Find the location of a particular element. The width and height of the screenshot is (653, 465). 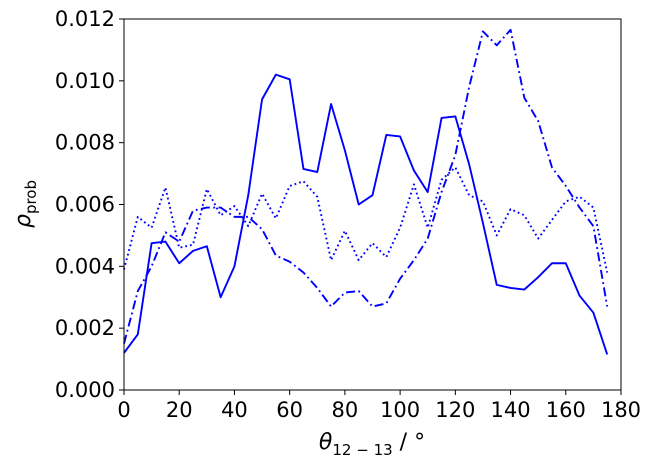

y-tick-label: 0.000 is located at coordinates (85, 390).